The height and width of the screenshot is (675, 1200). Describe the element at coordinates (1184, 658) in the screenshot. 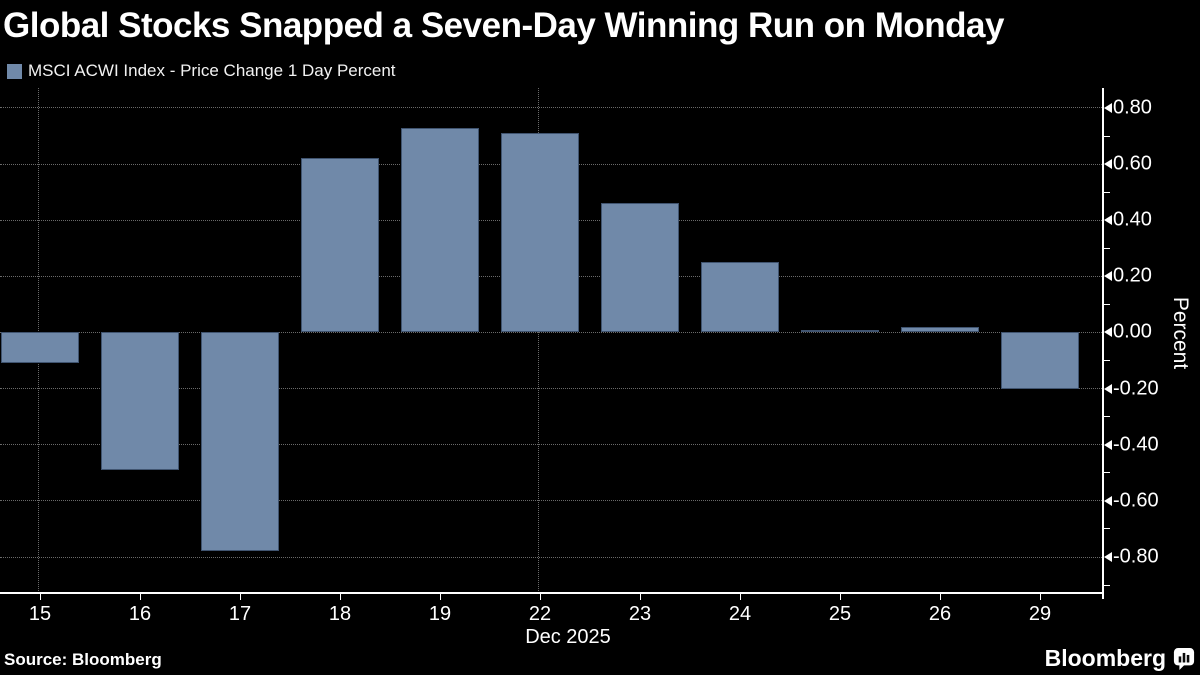

I see `bar-chart-bubble-icon` at that location.